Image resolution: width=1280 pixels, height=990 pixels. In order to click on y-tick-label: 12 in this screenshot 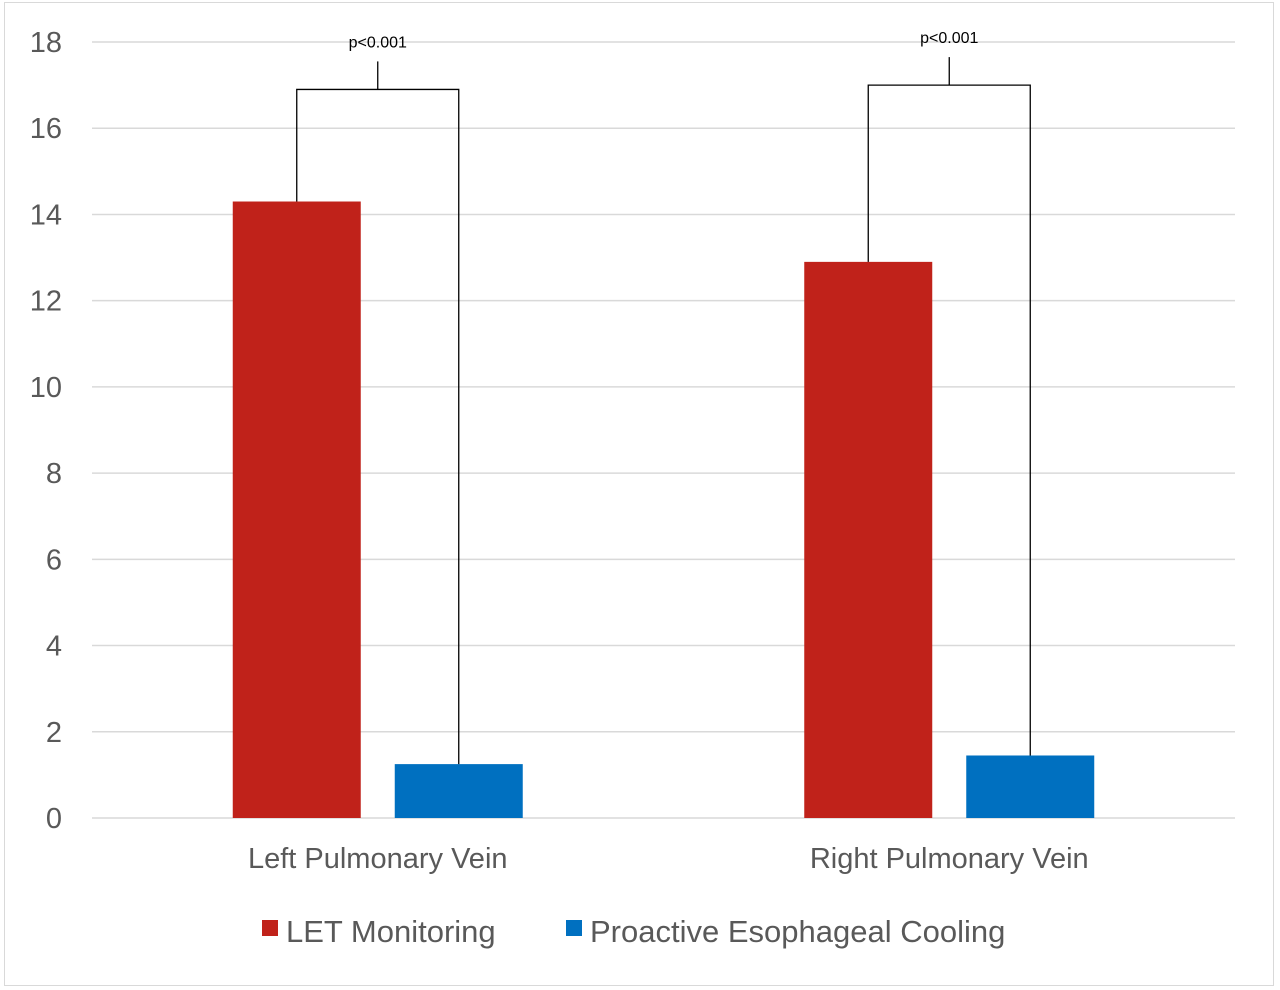, I will do `click(46, 302)`.